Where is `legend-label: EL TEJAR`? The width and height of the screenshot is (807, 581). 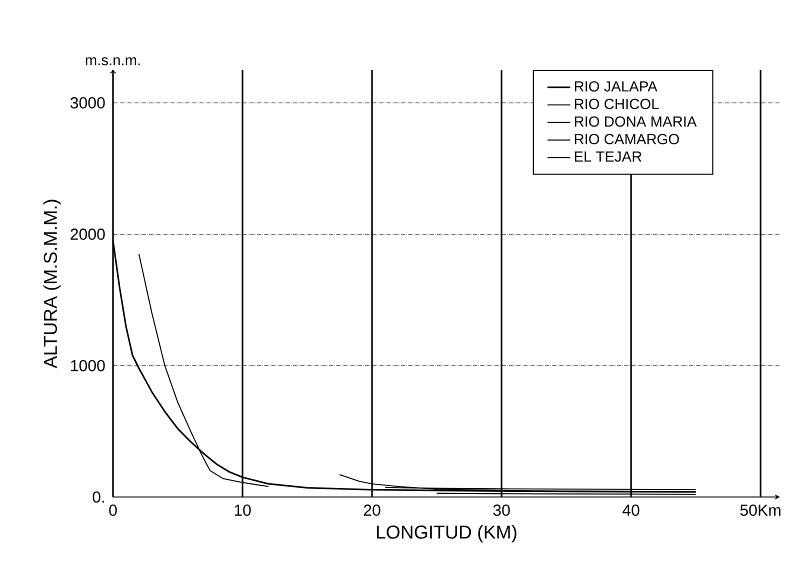 legend-label: EL TEJAR is located at coordinates (608, 157).